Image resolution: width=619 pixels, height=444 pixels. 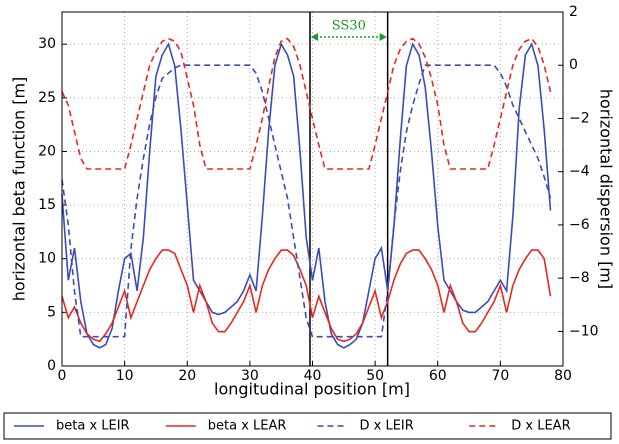 I want to click on y2-tick-label: −4, so click(x=579, y=172).